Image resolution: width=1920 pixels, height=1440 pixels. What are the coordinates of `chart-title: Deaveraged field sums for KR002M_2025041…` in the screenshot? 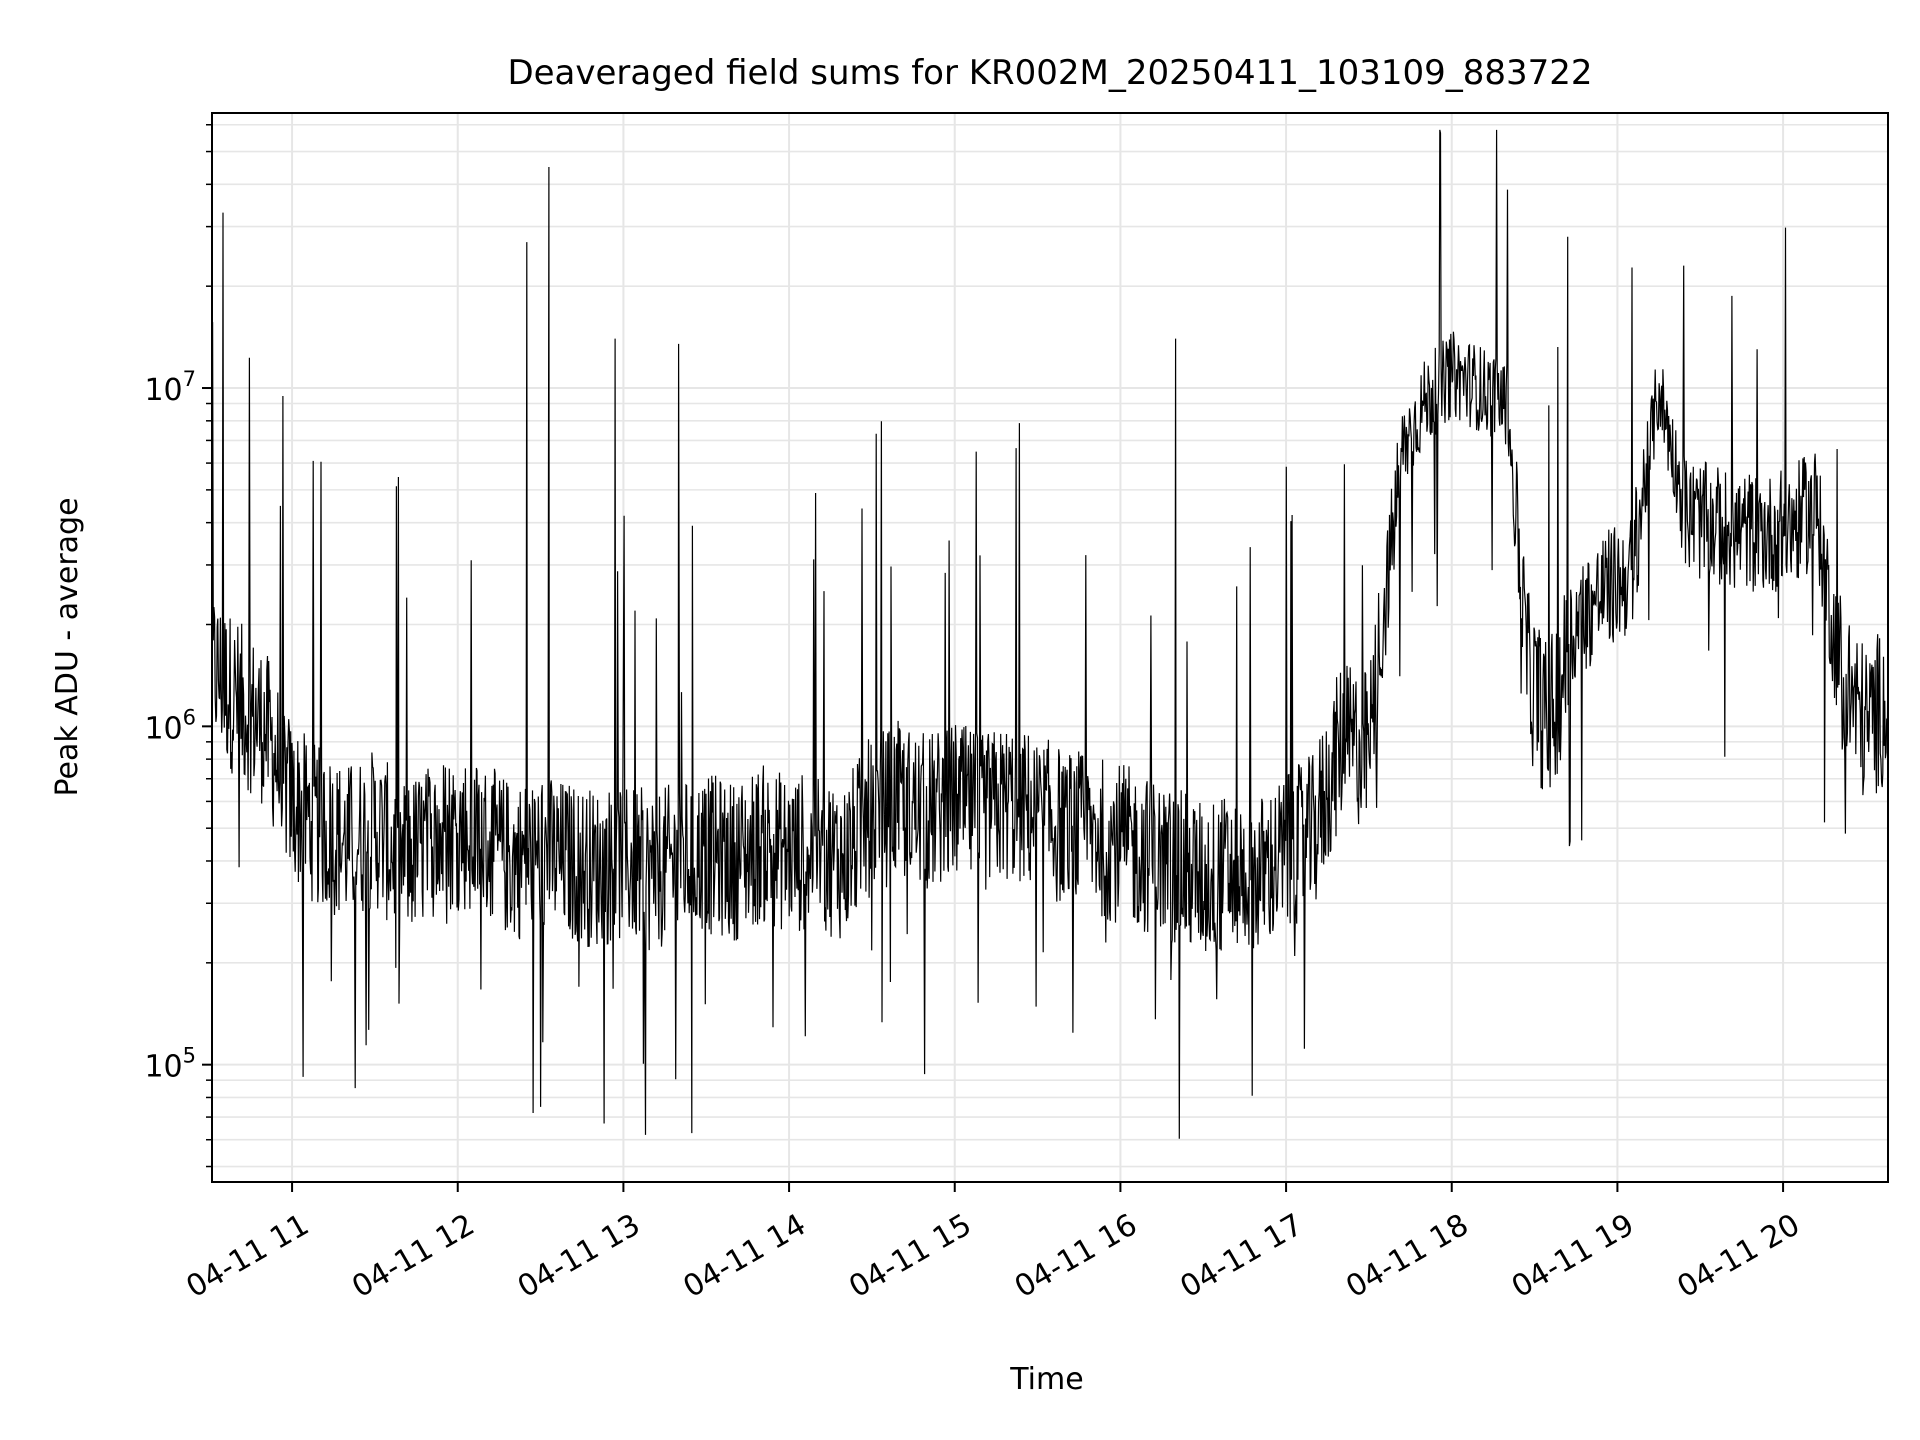 It's located at (1049, 73).